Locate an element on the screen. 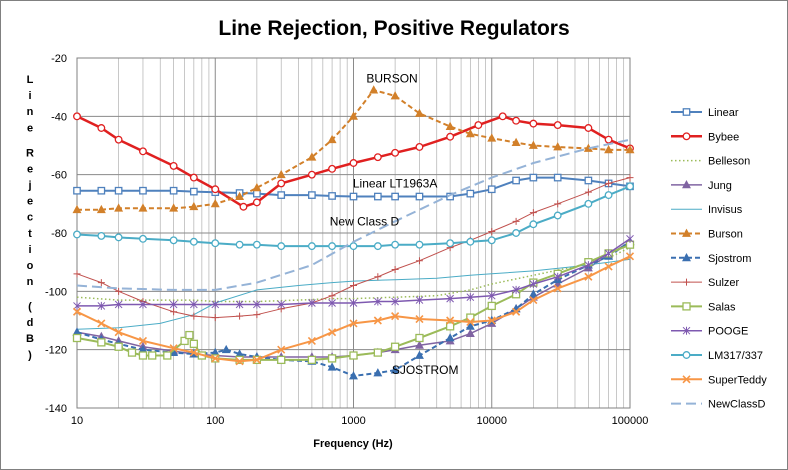  legend-item-salas: Salas is located at coordinates (703, 307).